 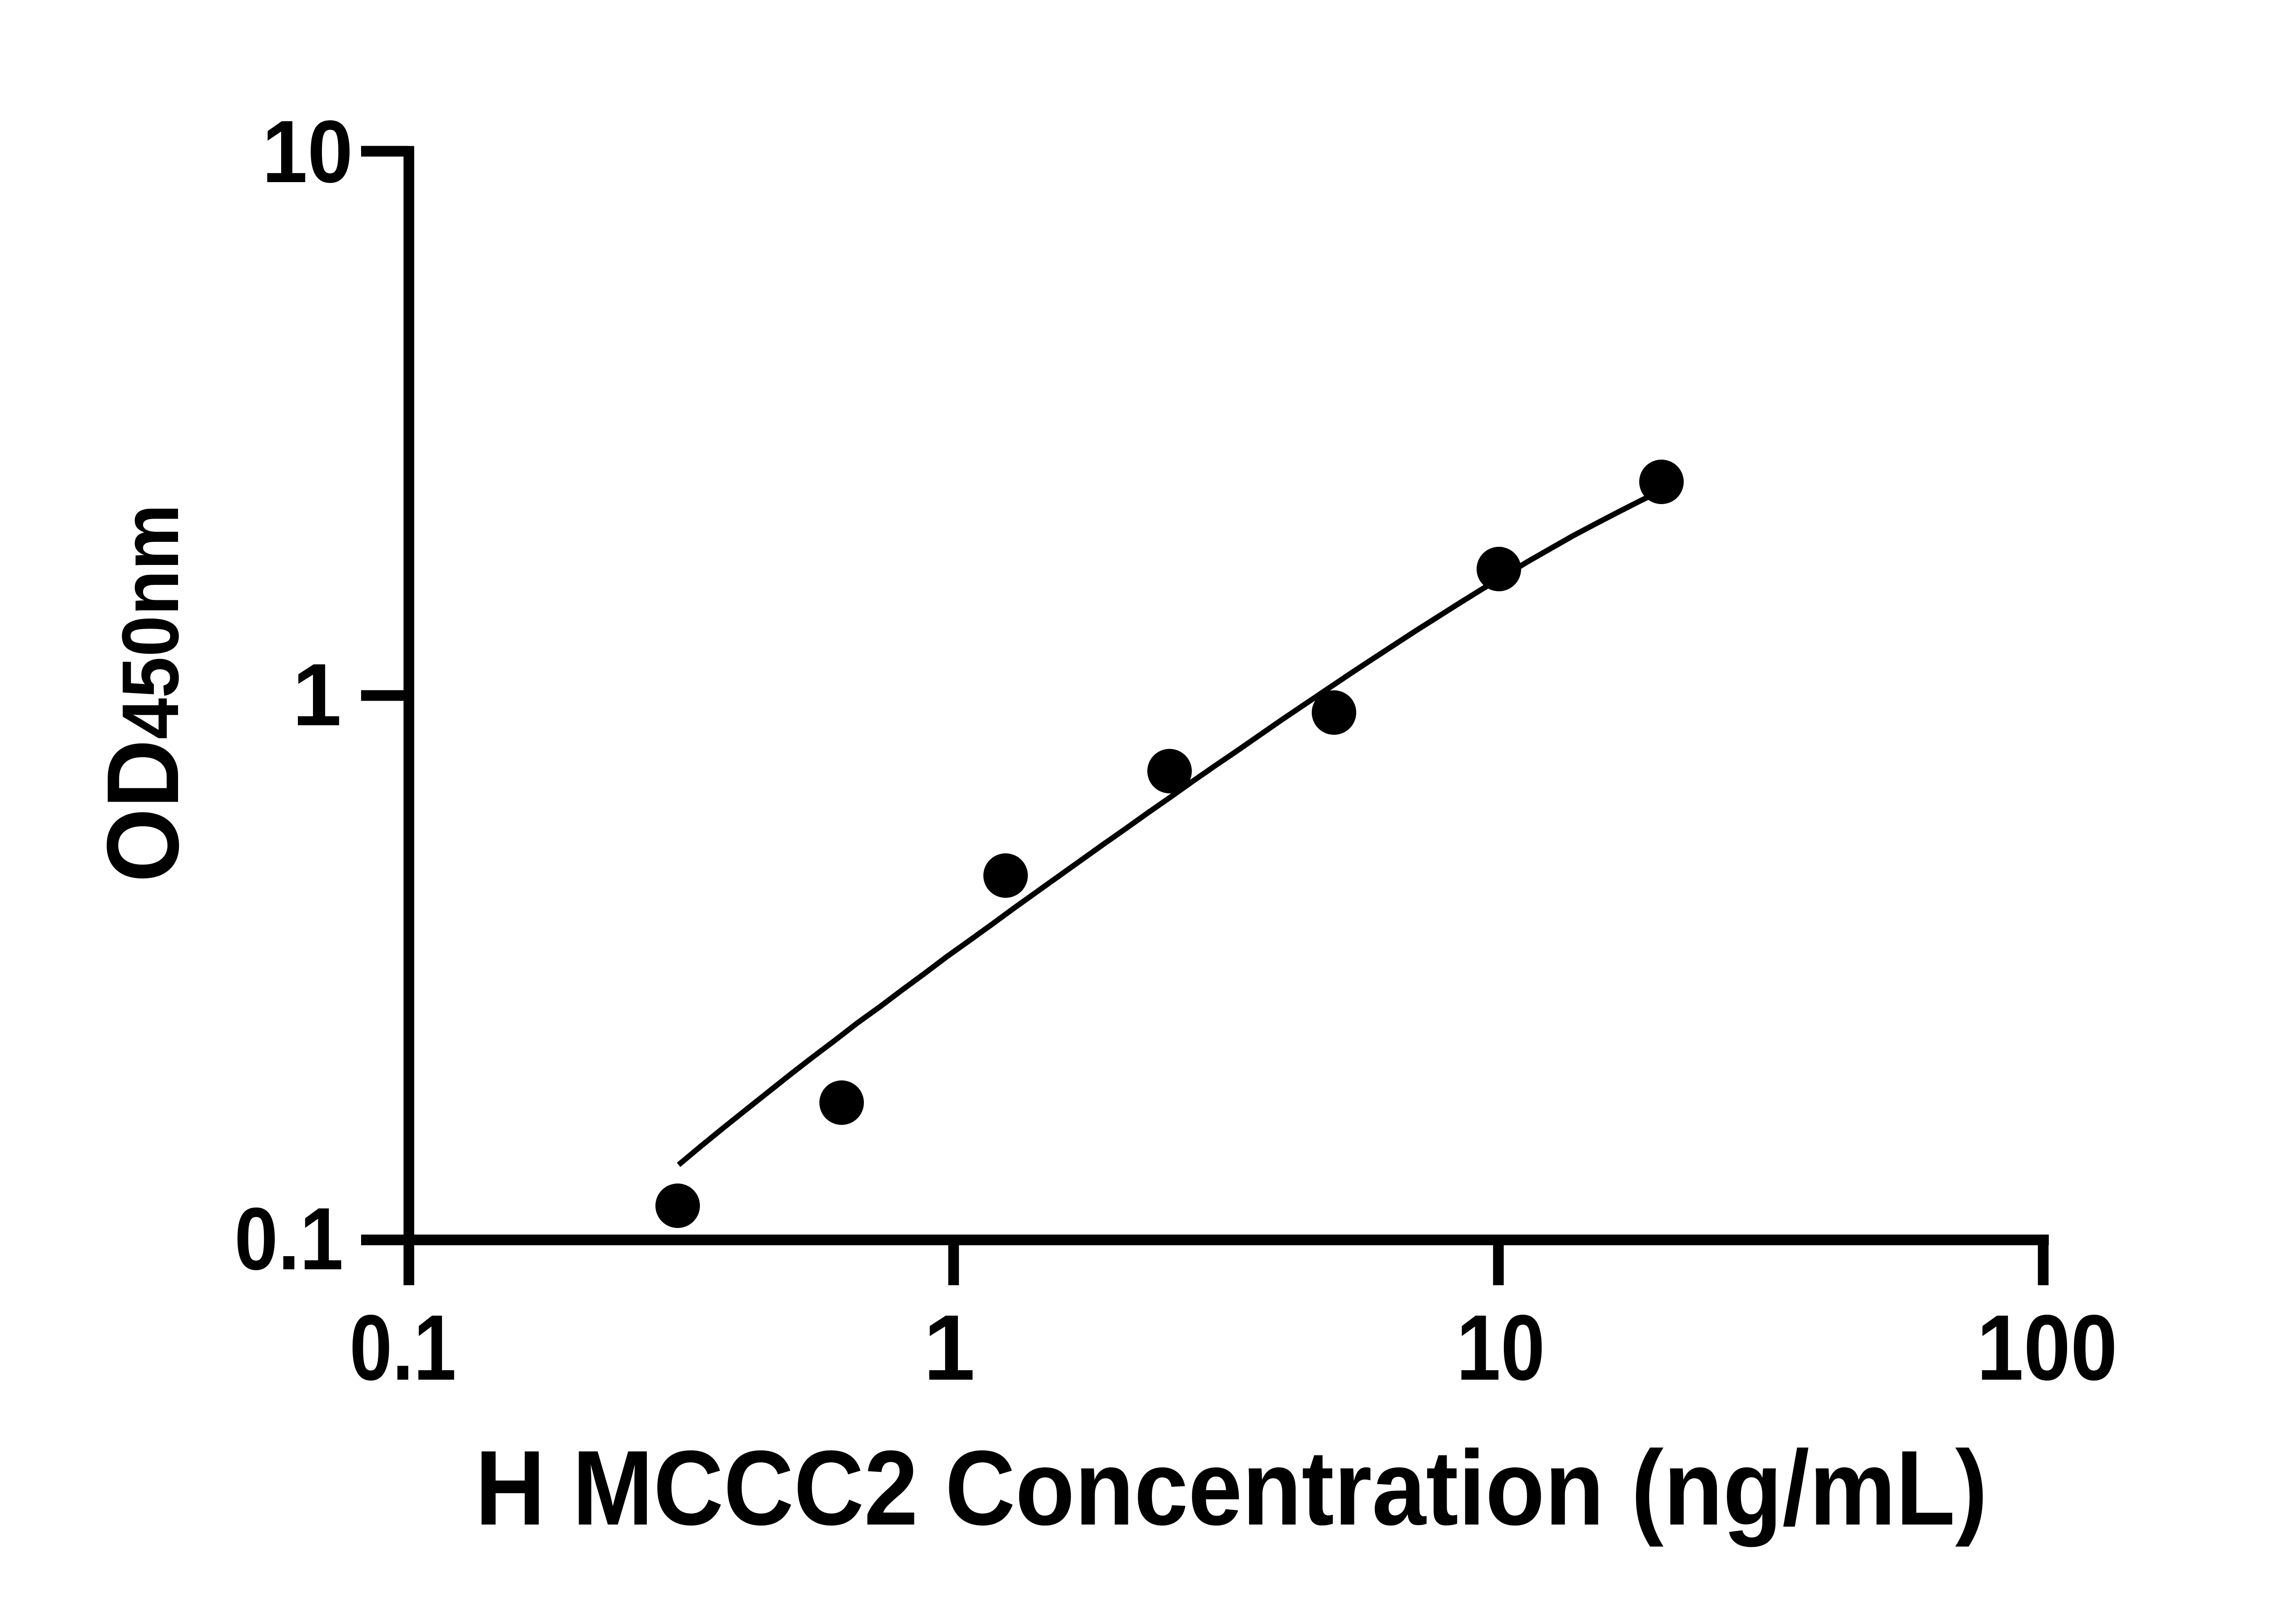 What do you see at coordinates (2047, 1348) in the screenshot?
I see `svg-text: 100` at bounding box center [2047, 1348].